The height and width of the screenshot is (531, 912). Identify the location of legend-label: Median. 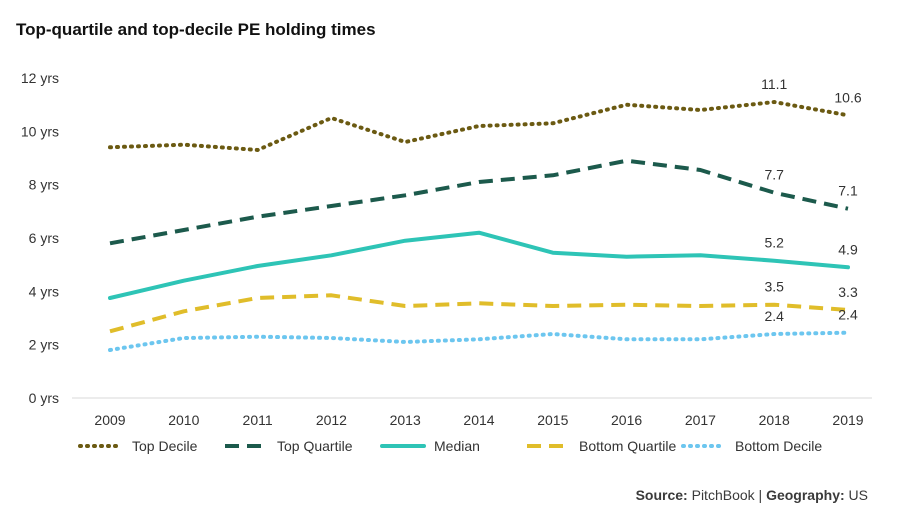
(457, 446).